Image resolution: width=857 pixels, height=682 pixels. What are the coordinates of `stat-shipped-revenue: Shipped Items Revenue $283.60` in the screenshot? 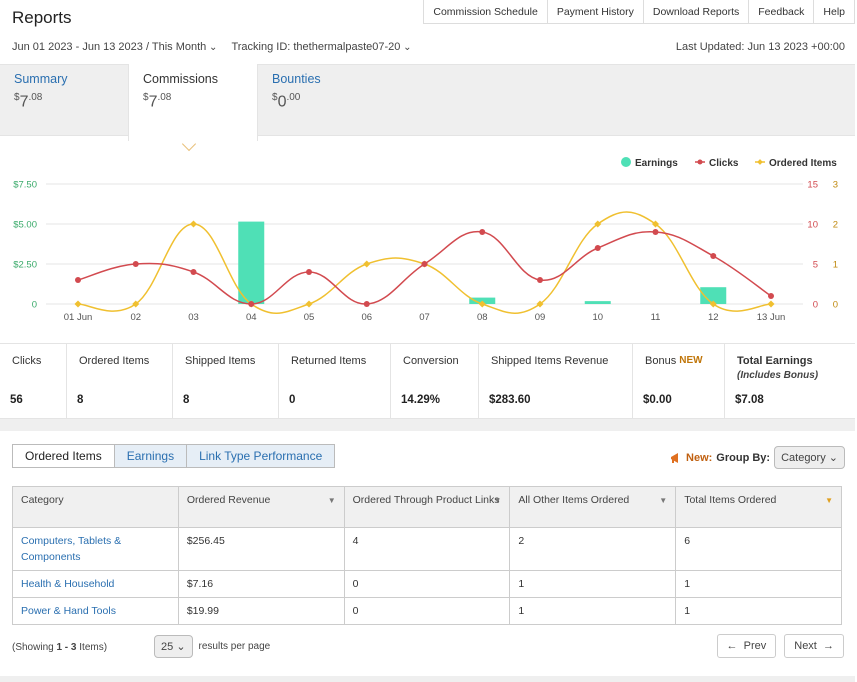 It's located at (555, 381).